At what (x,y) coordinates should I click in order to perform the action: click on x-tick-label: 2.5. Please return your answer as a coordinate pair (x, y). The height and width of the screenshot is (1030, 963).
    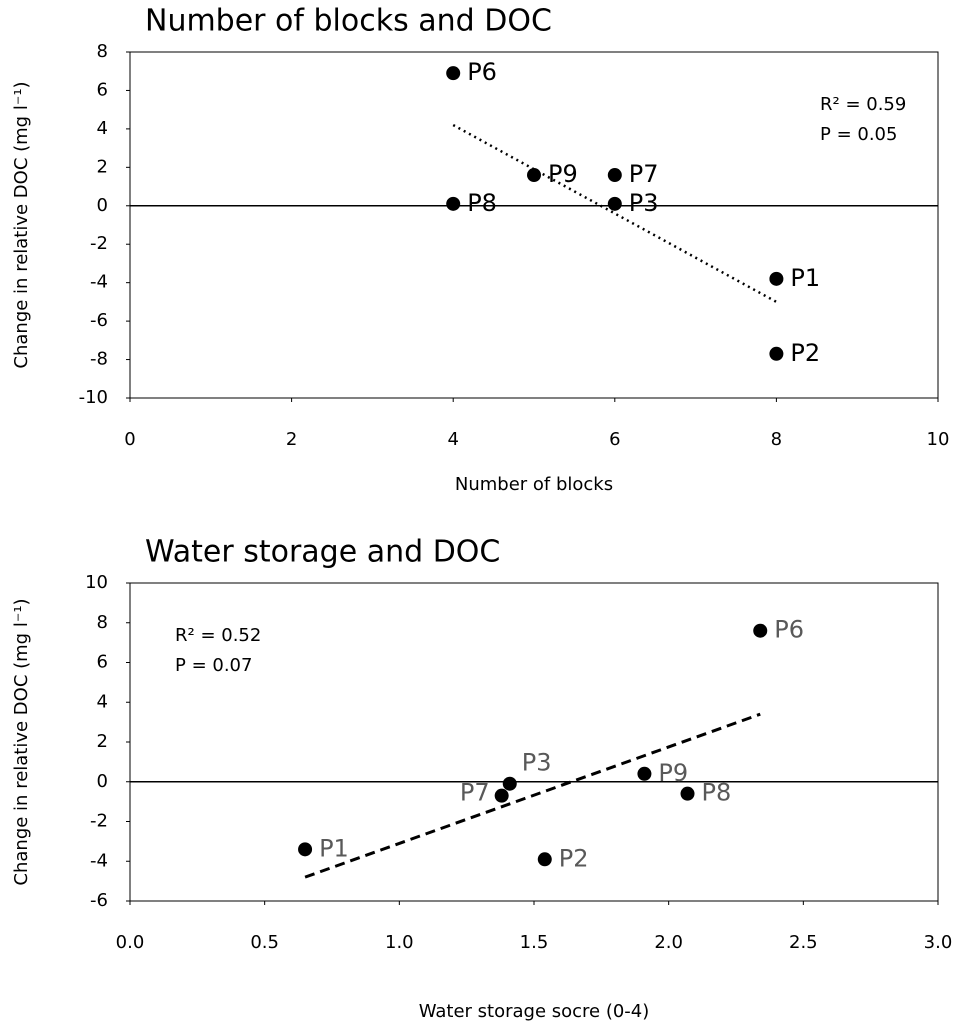
    Looking at the image, I should click on (803, 942).